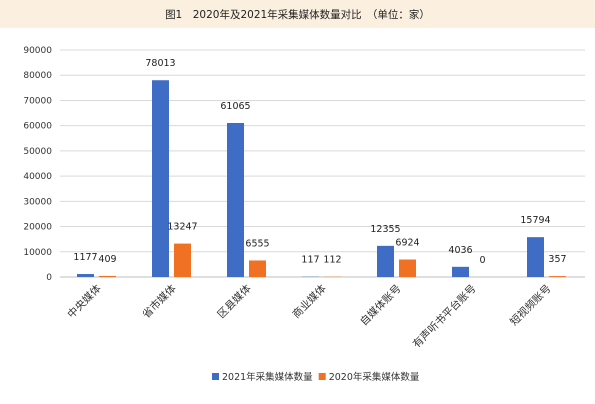 The height and width of the screenshot is (404, 595). I want to click on legend-label-2021: 2021年采集媒体数量, so click(267, 377).